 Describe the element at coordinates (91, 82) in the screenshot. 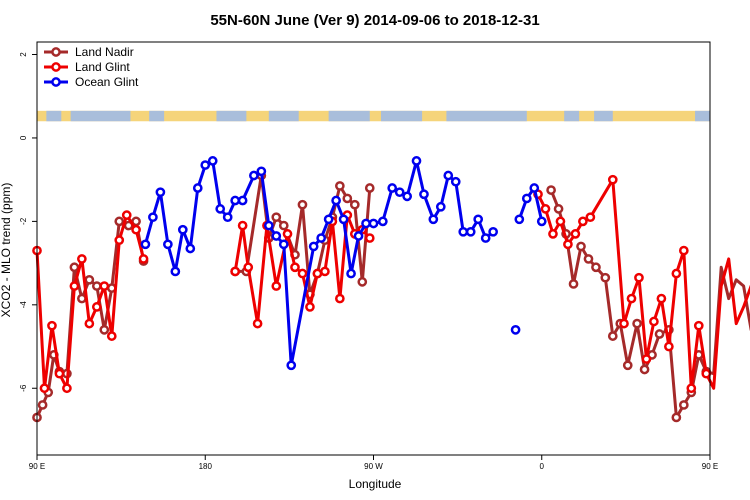

I see `legend-item: Ocean Glint` at that location.